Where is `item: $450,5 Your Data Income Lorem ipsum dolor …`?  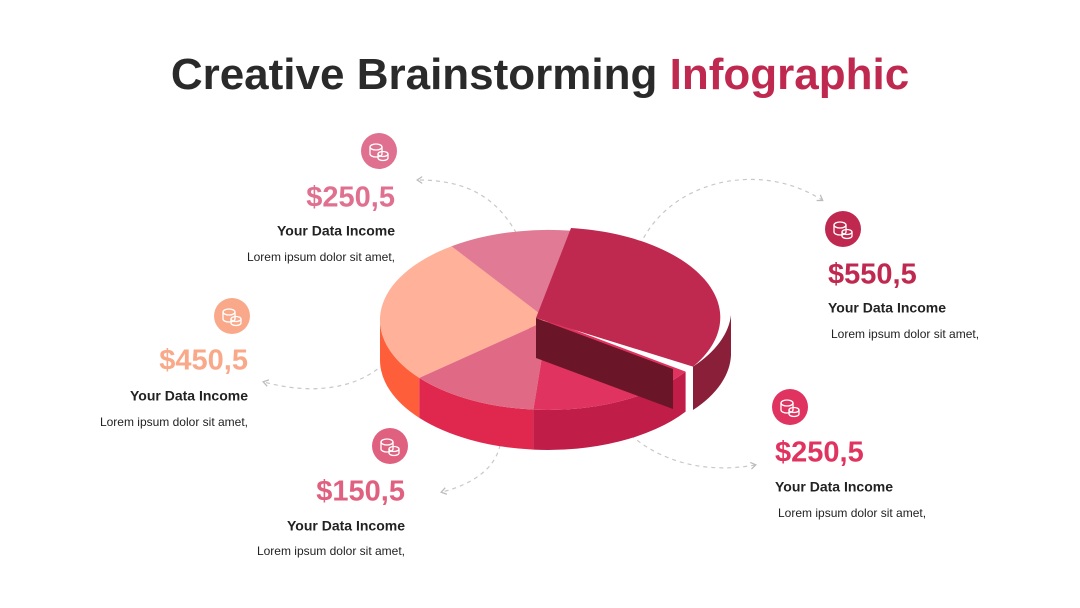 item: $450,5 Your Data Income Lorem ipsum dolor … is located at coordinates (175, 363).